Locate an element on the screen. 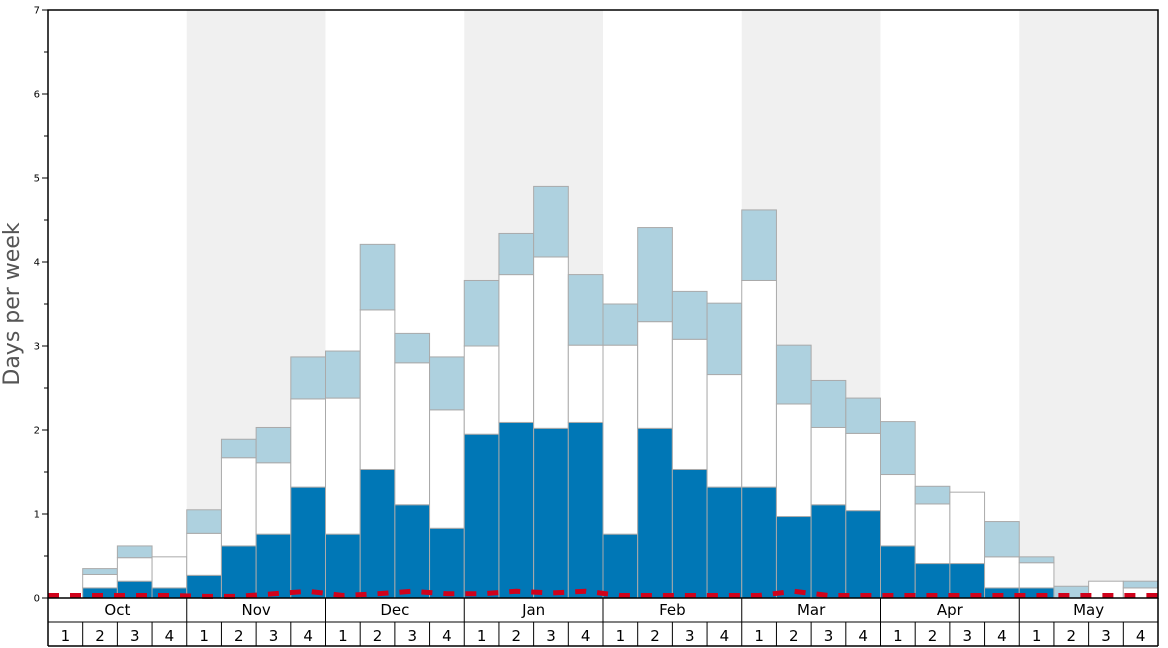 The image size is (1168, 648). month-label-oct: Oct is located at coordinates (117, 610).